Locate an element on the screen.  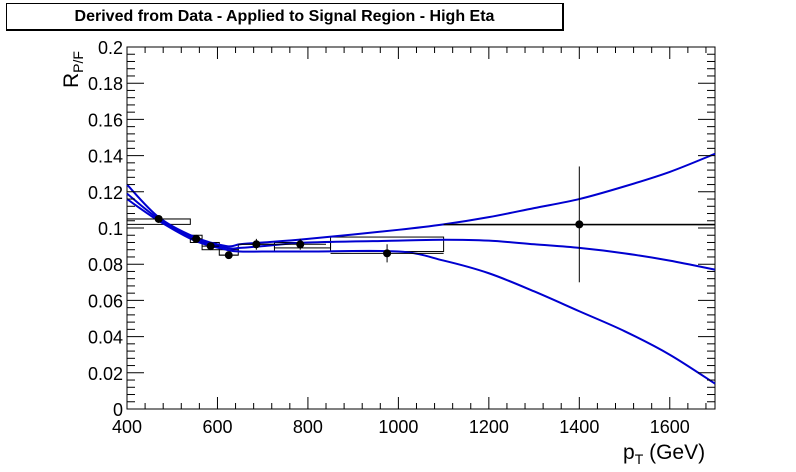
y-tick-label: 0.14 is located at coordinates (105, 157).